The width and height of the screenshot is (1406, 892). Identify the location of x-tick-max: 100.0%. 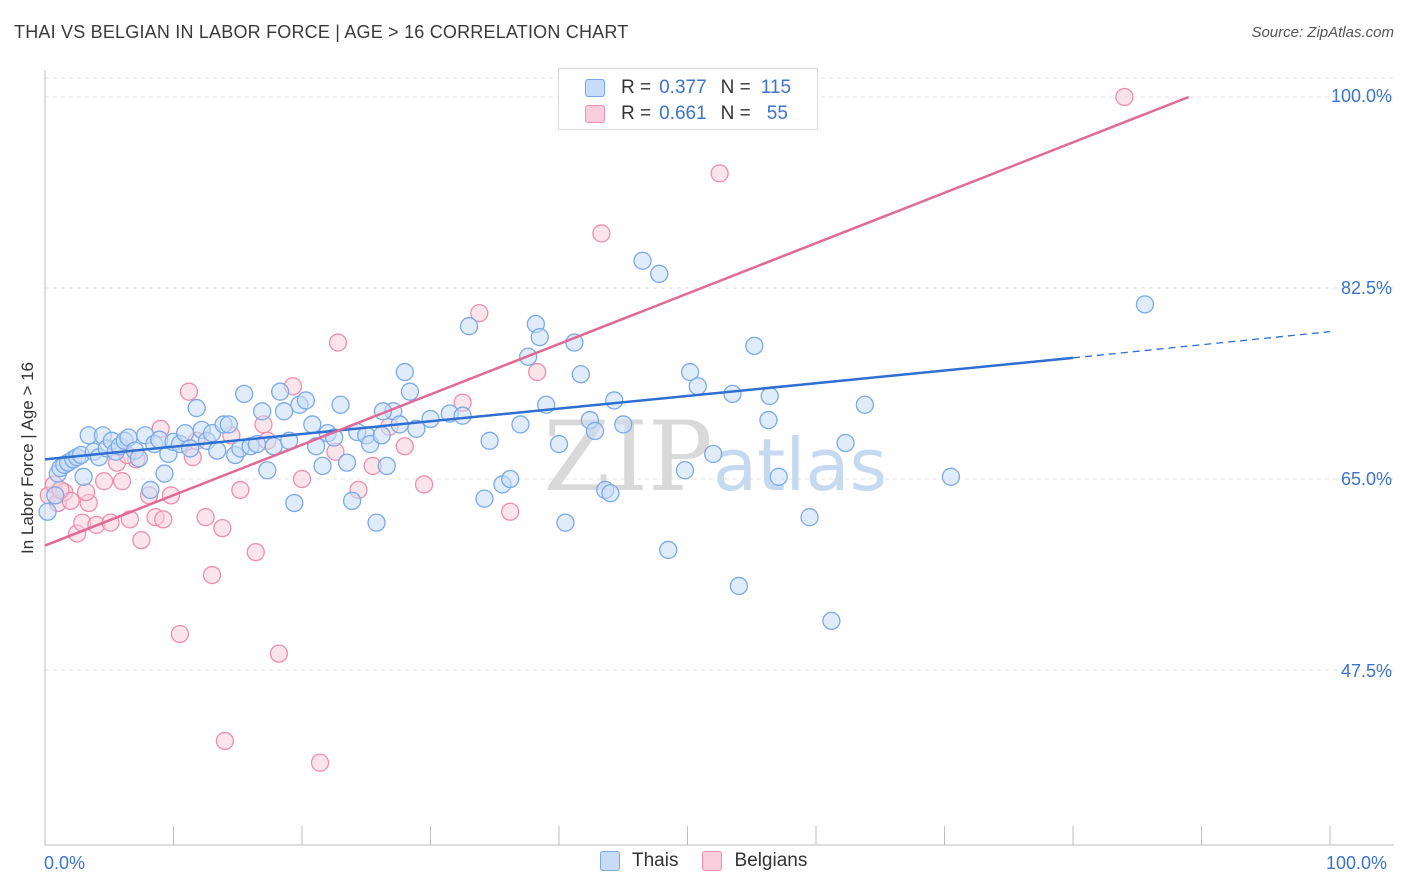
(1357, 863).